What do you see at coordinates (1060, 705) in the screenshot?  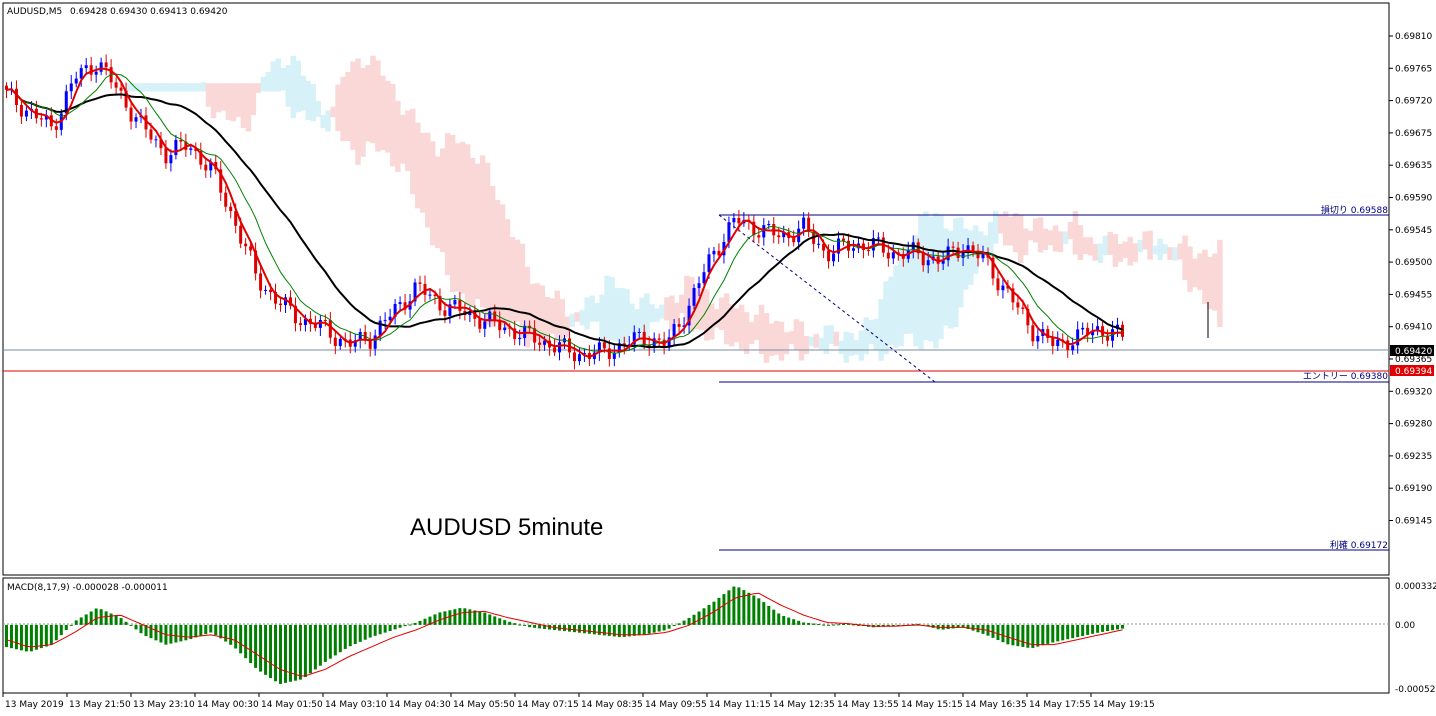 I see `time-tick-label: 14 May 17:55` at bounding box center [1060, 705].